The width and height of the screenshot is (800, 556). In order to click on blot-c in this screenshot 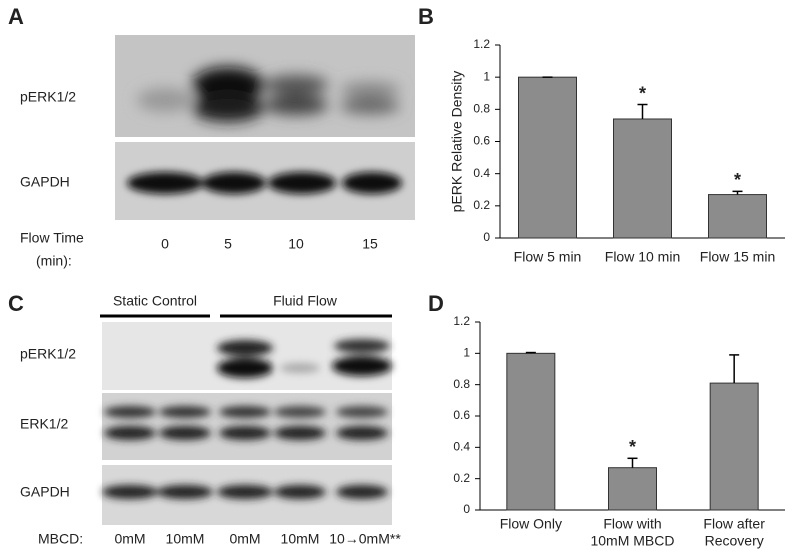, I will do `click(247, 423)`.